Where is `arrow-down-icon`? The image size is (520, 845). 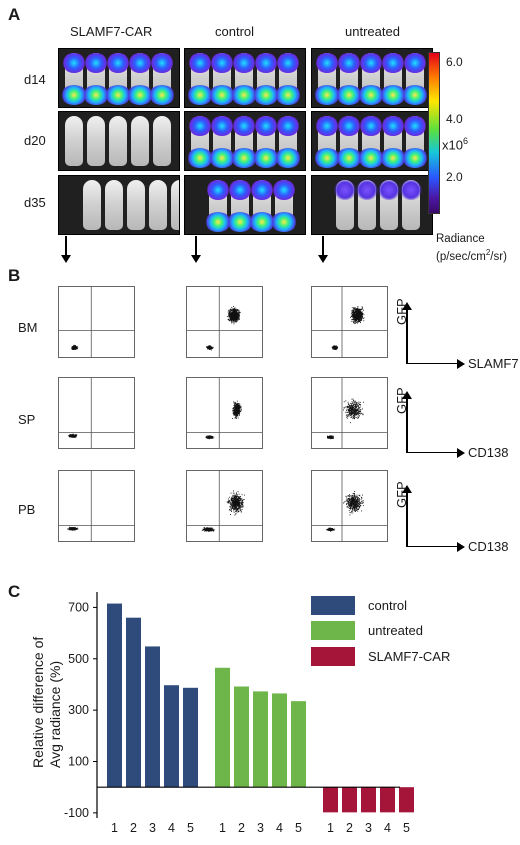 arrow-down-icon is located at coordinates (196, 249).